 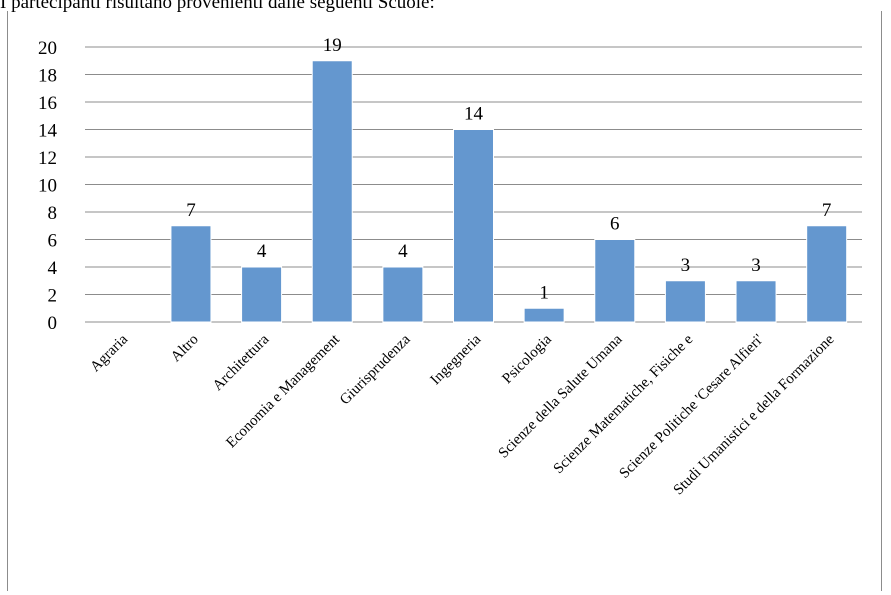 What do you see at coordinates (47, 48) in the screenshot?
I see `y-tick-label: 20` at bounding box center [47, 48].